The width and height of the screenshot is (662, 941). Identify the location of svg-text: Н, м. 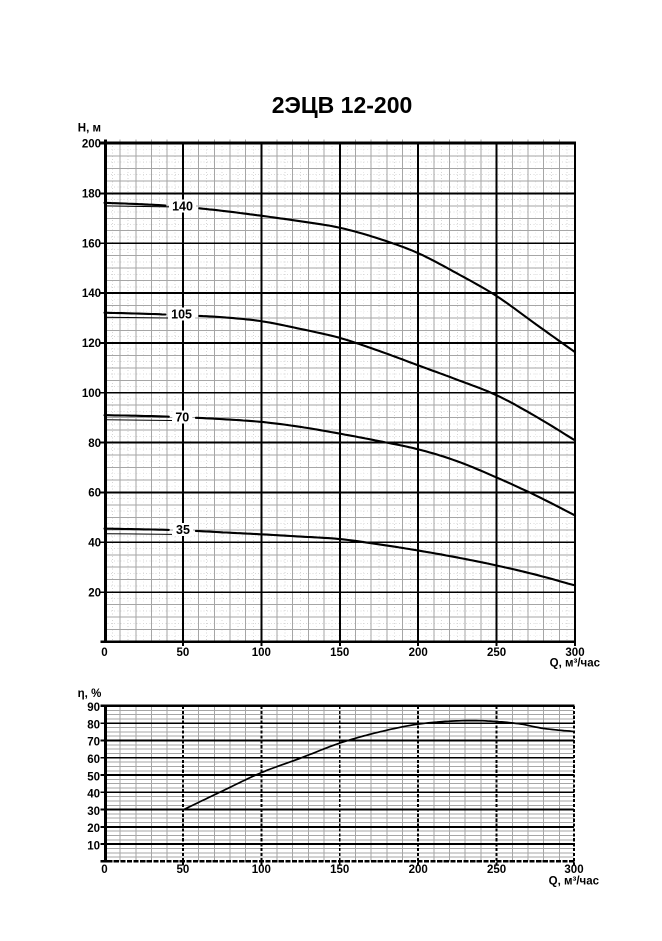
(89, 129).